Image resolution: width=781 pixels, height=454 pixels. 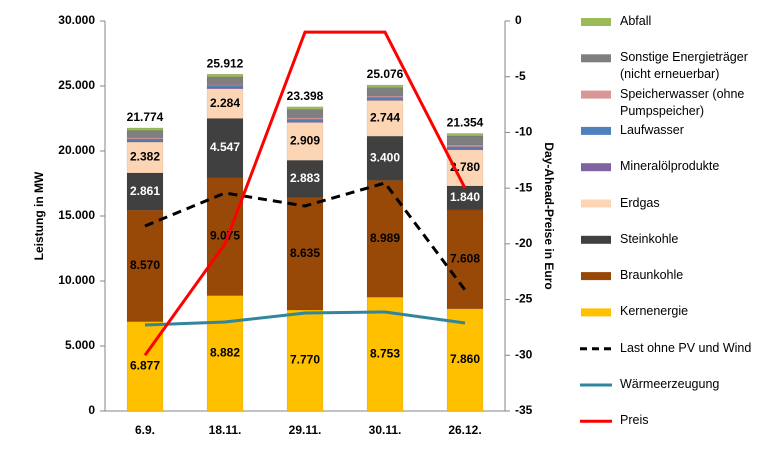 I want to click on bar-label: 2.284, so click(x=225, y=103).